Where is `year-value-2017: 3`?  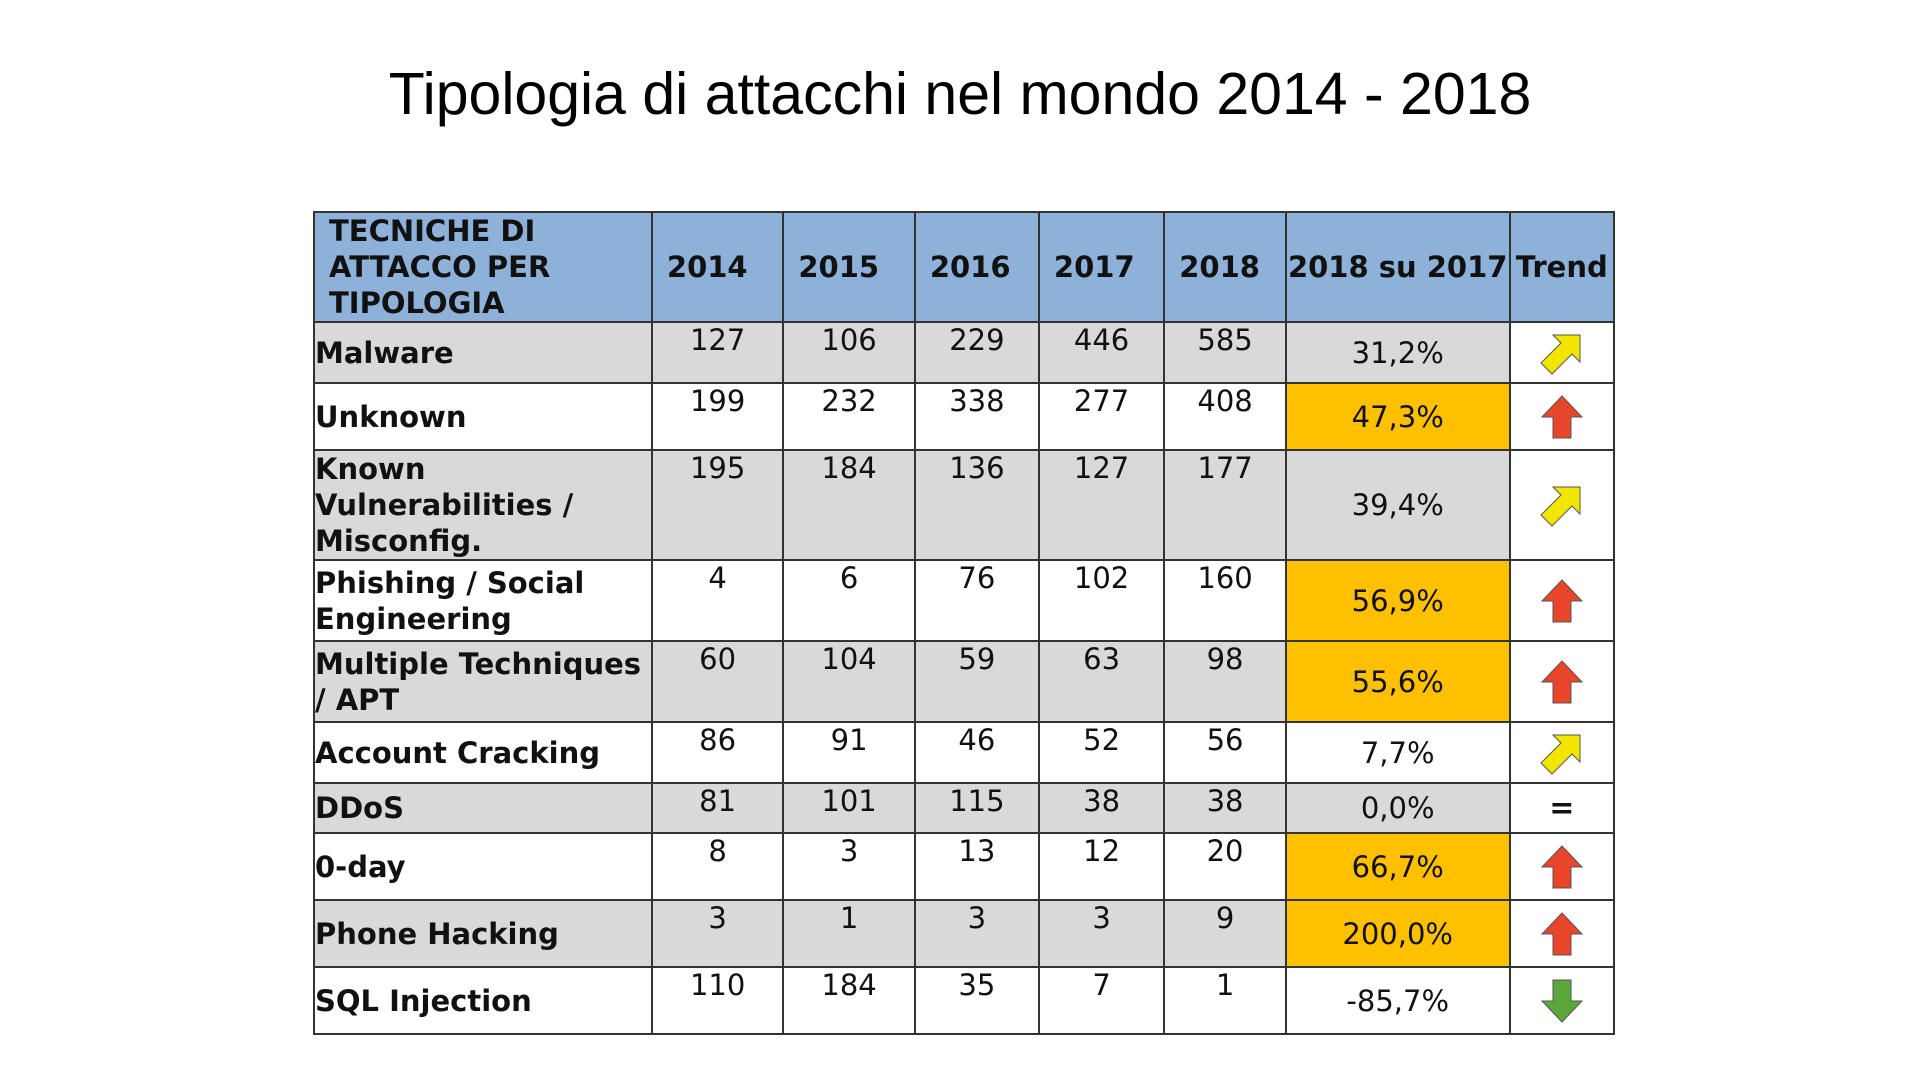
year-value-2017: 3 is located at coordinates (1101, 933).